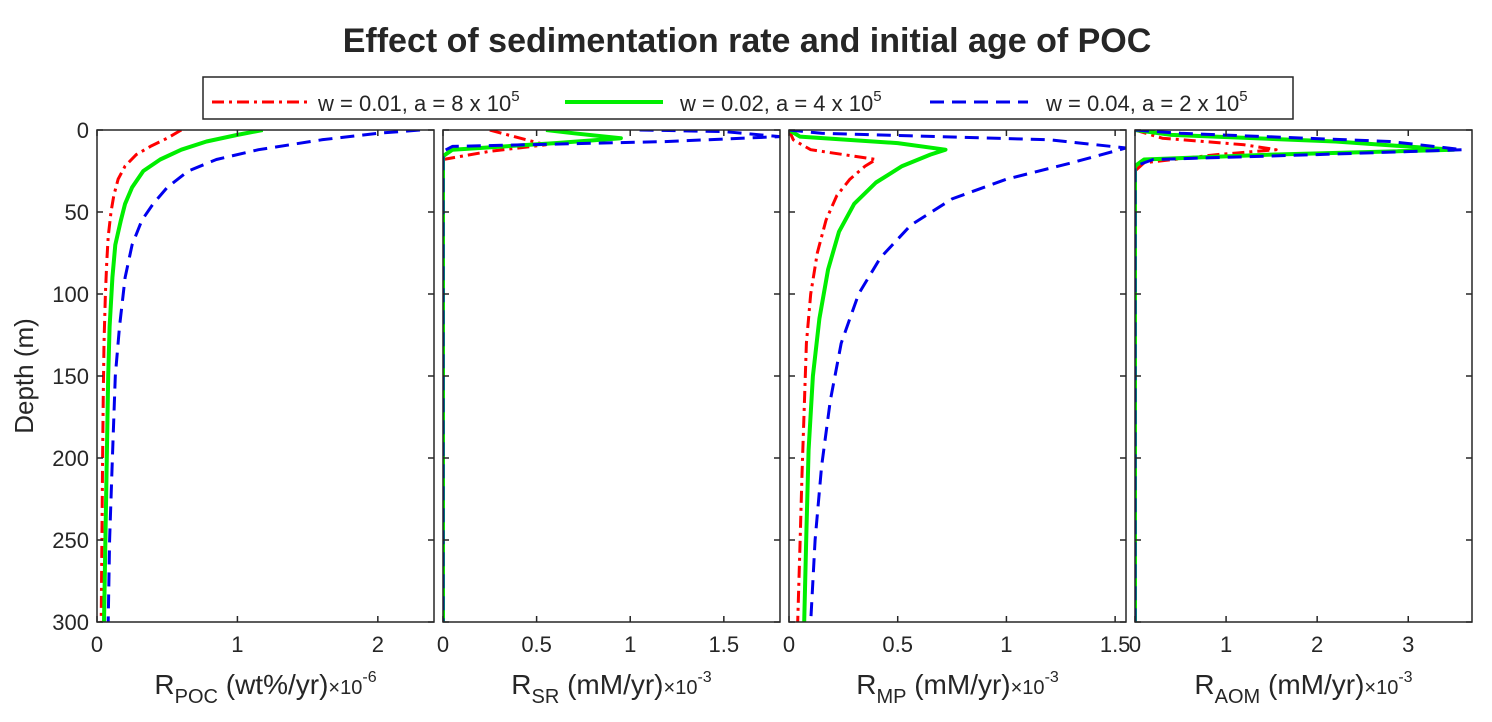  What do you see at coordinates (77, 212) in the screenshot?
I see `y-tick-label: 50` at bounding box center [77, 212].